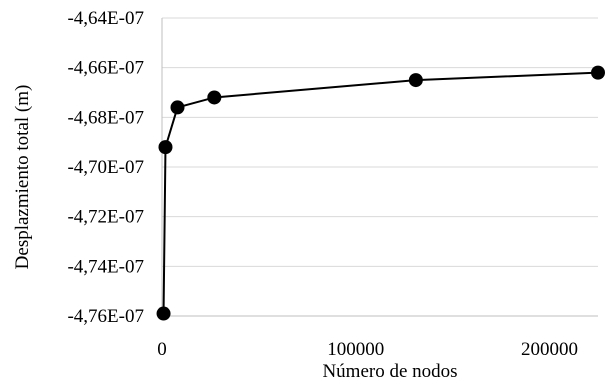  I want to click on y-tick-label: -4,74E-07, so click(105, 266).